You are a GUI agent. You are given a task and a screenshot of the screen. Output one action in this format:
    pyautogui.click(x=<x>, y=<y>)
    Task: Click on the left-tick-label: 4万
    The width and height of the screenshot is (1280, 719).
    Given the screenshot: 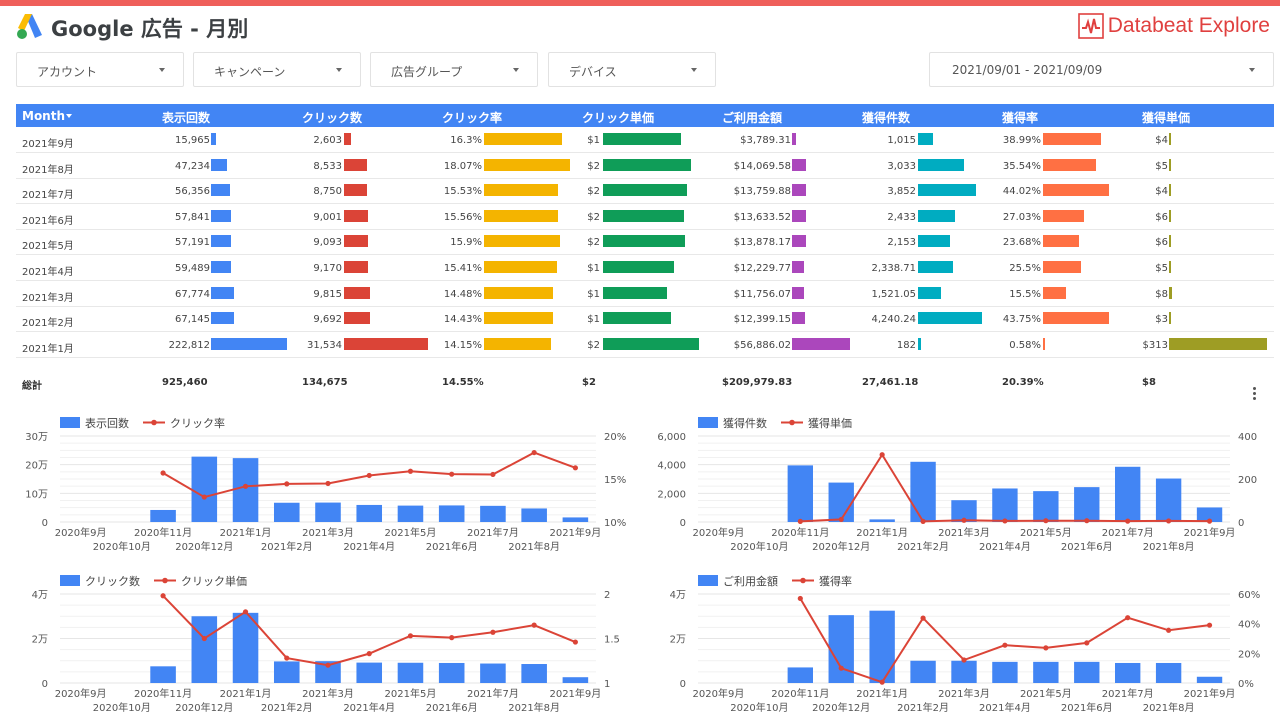 What is the action you would take?
    pyautogui.click(x=40, y=595)
    